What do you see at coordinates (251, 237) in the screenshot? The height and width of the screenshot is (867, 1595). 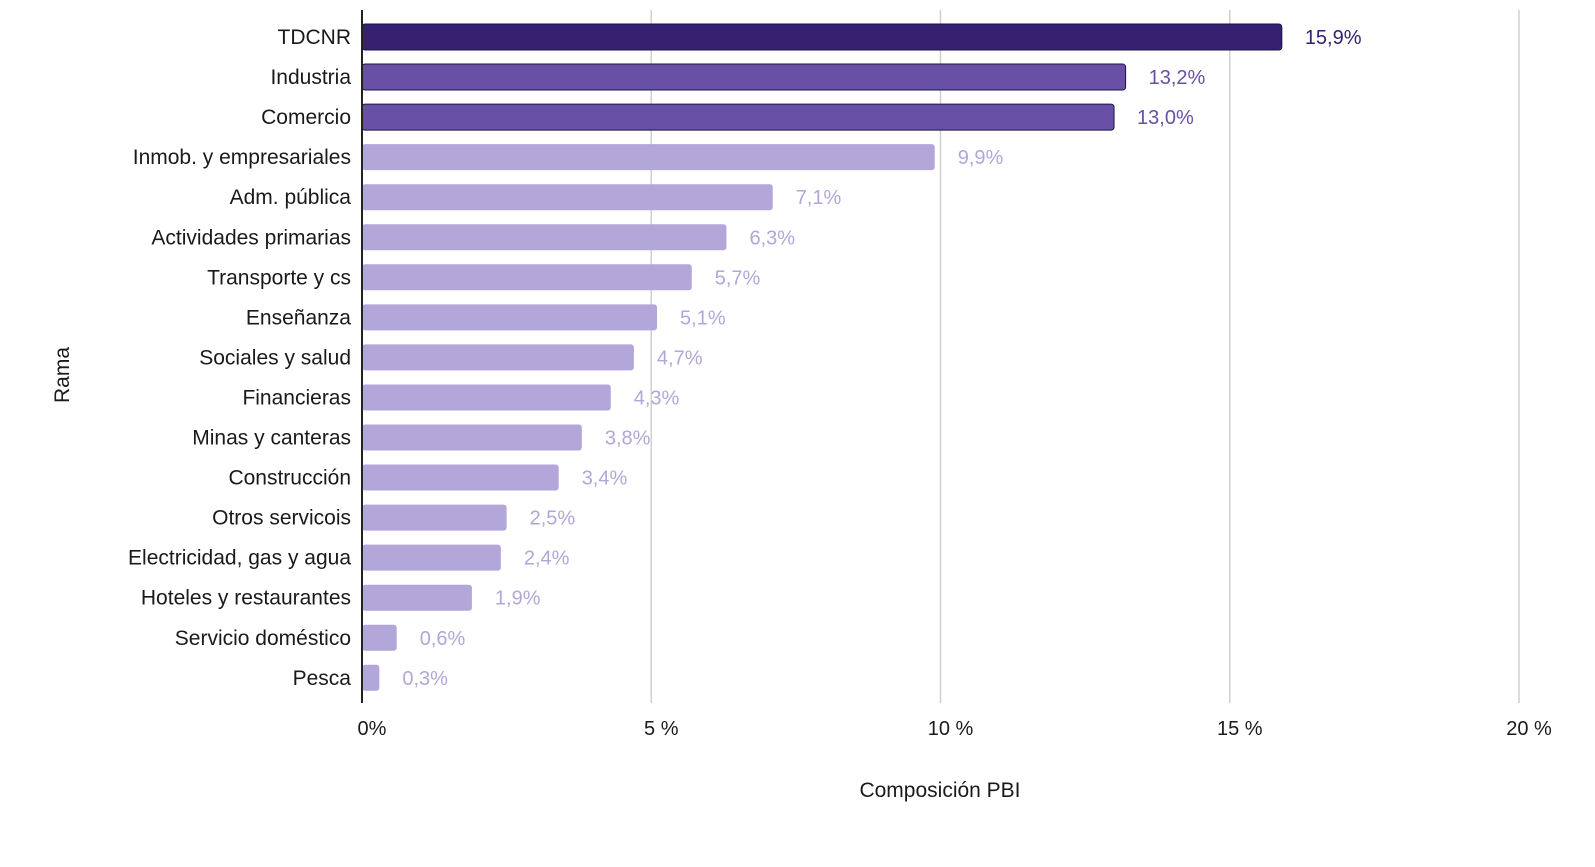 I see `category-label: Actividades primarias` at bounding box center [251, 237].